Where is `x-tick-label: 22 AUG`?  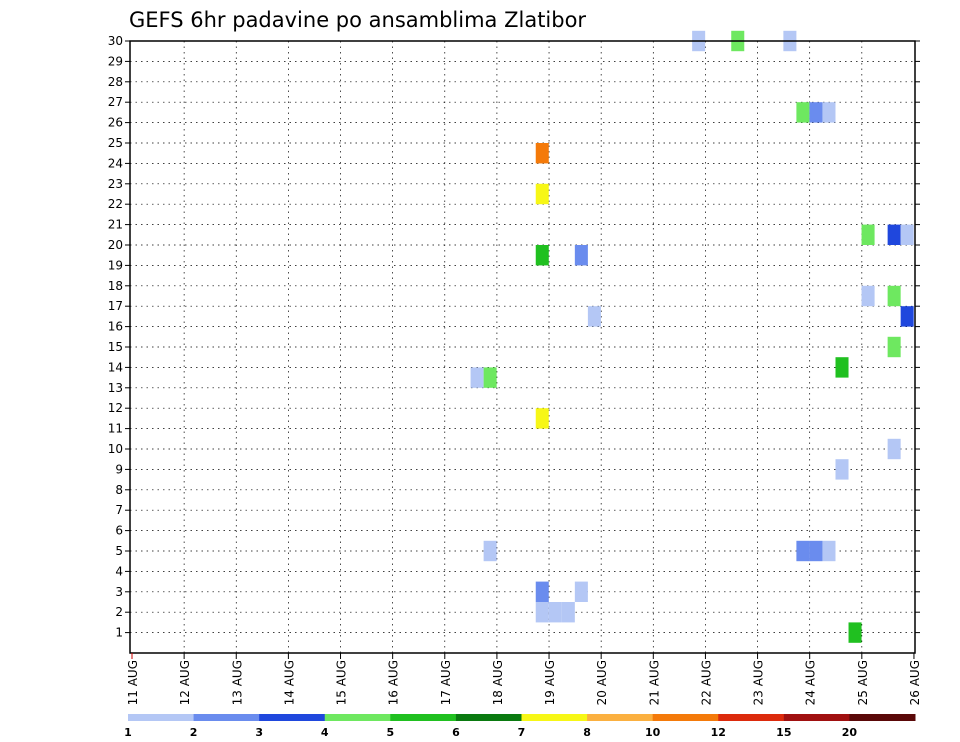
x-tick-label: 22 AUG is located at coordinates (706, 682).